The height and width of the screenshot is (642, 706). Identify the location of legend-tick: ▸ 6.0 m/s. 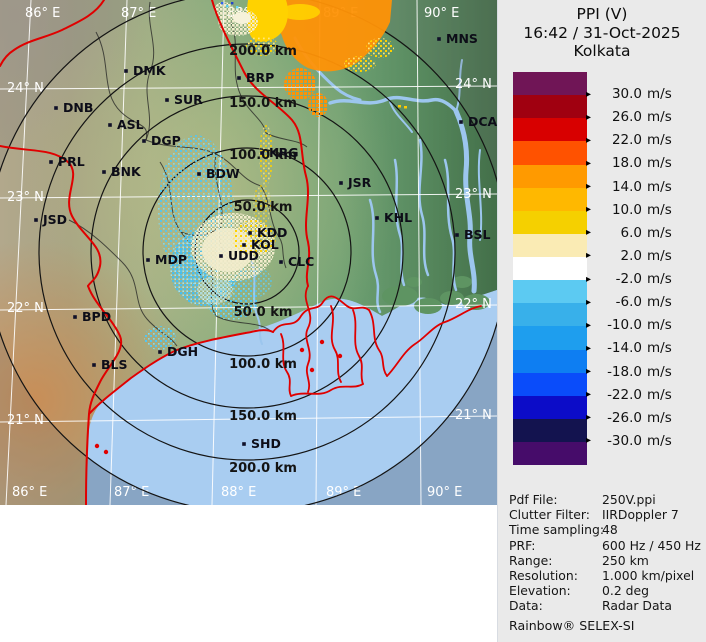
(629, 233).